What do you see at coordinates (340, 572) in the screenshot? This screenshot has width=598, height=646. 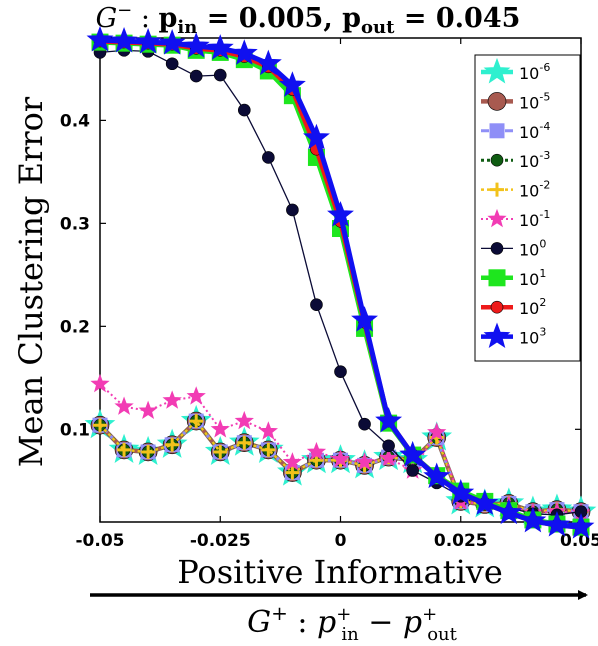 I see `x-axis-label: Positive Informative` at bounding box center [340, 572].